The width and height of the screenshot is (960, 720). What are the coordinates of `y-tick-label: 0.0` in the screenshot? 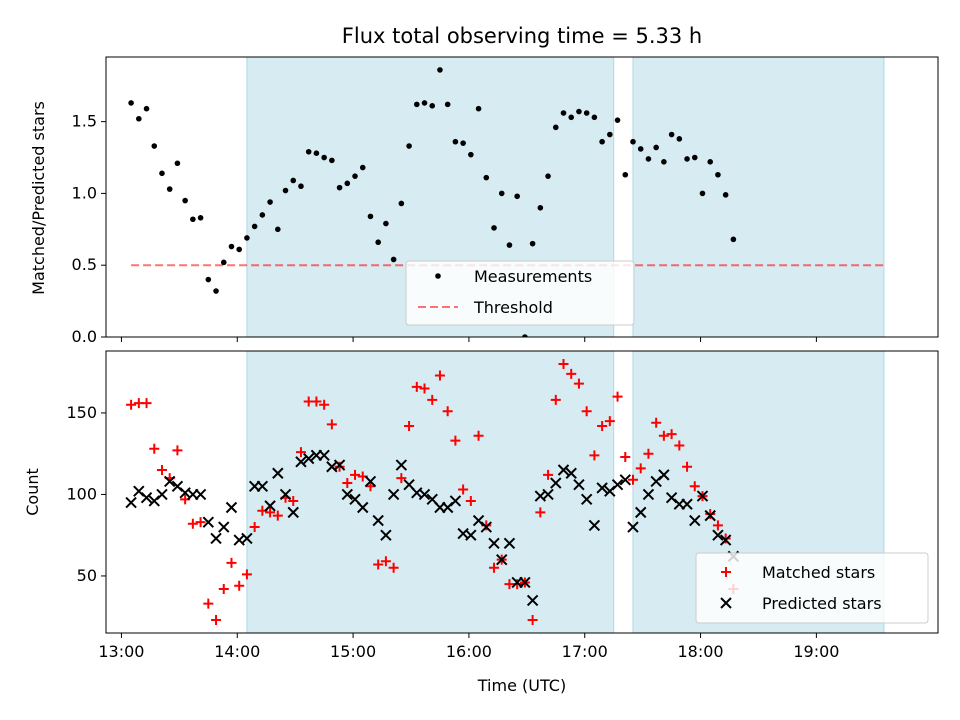 It's located at (84, 336).